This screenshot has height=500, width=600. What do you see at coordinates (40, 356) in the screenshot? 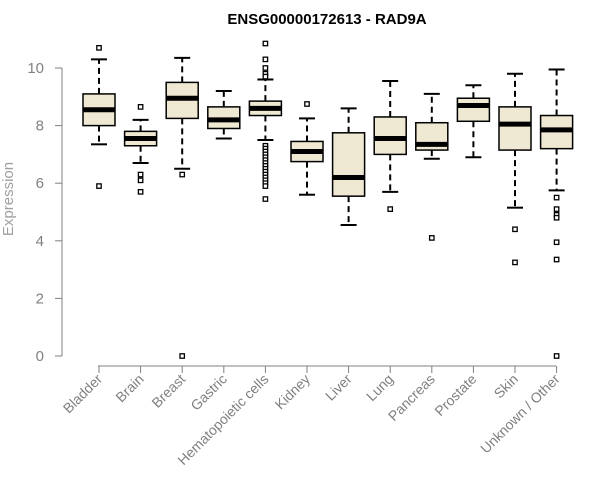
I see `y-tick-label: 0` at bounding box center [40, 356].